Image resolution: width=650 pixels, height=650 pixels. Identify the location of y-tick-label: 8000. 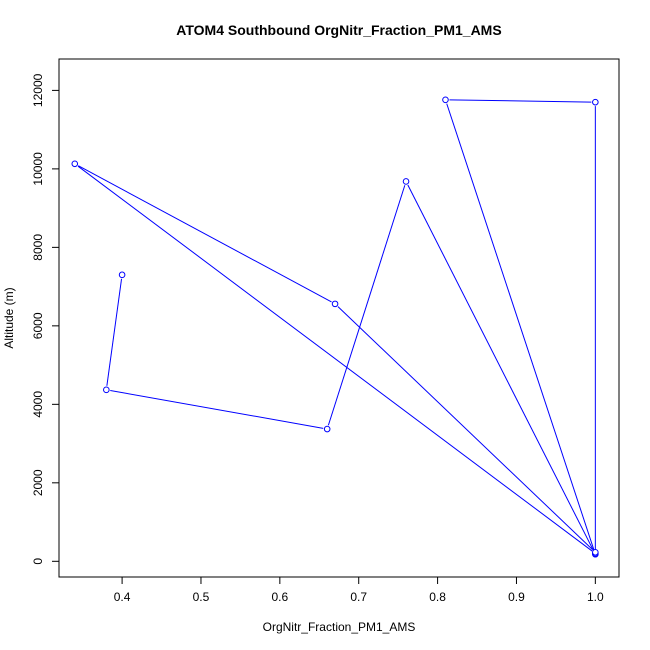
(38, 247).